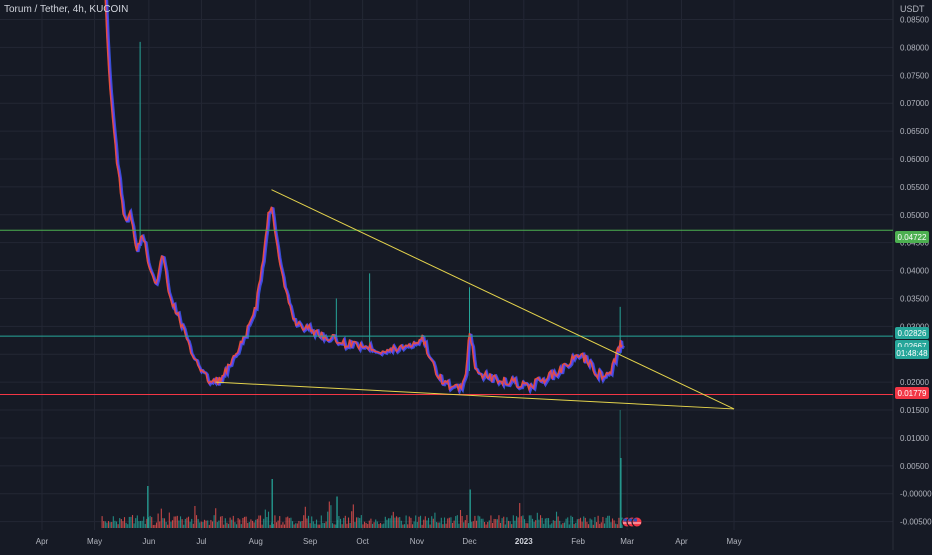 This screenshot has height=555, width=932. What do you see at coordinates (66, 9) in the screenshot?
I see `symbol-title: Torum / Tether, 4h, KUCOIN` at bounding box center [66, 9].